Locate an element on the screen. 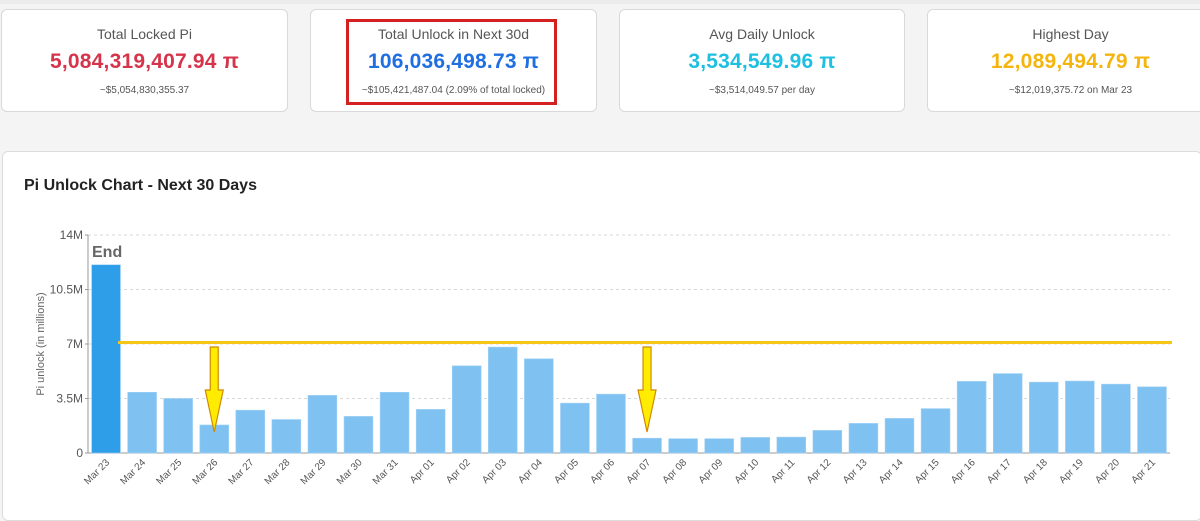 The width and height of the screenshot is (1200, 521). x-tick-label: Apr 15 is located at coordinates (927, 471).